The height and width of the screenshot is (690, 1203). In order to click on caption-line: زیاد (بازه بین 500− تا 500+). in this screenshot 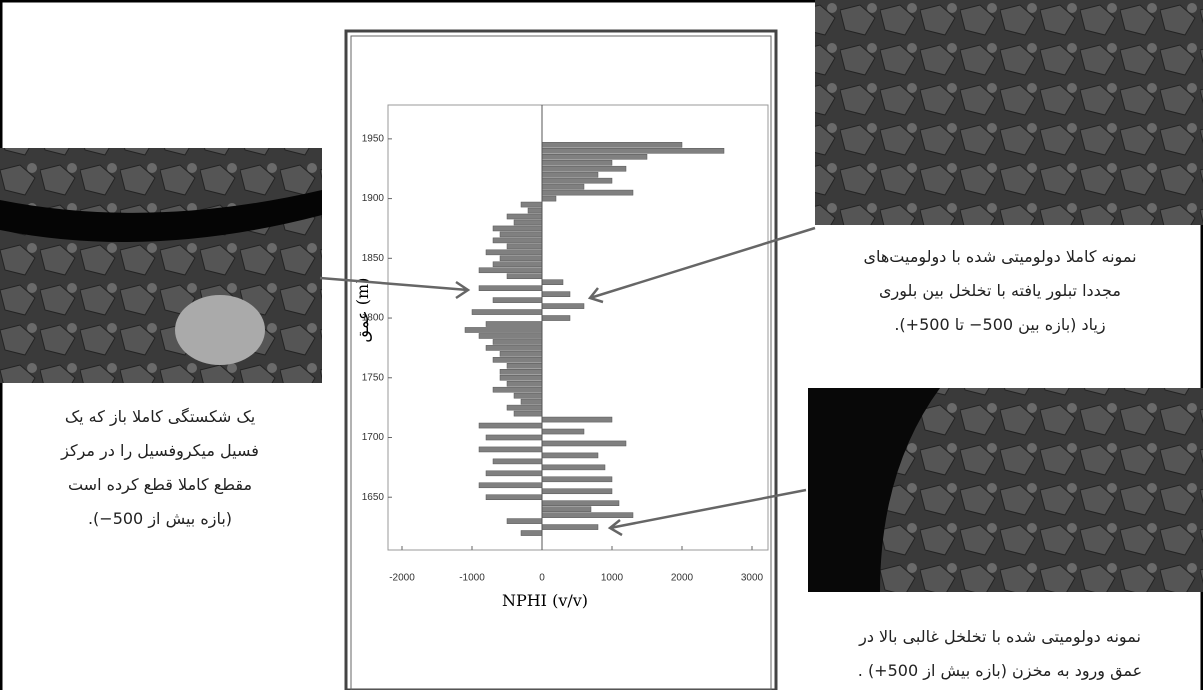, I will do `click(999, 325)`.